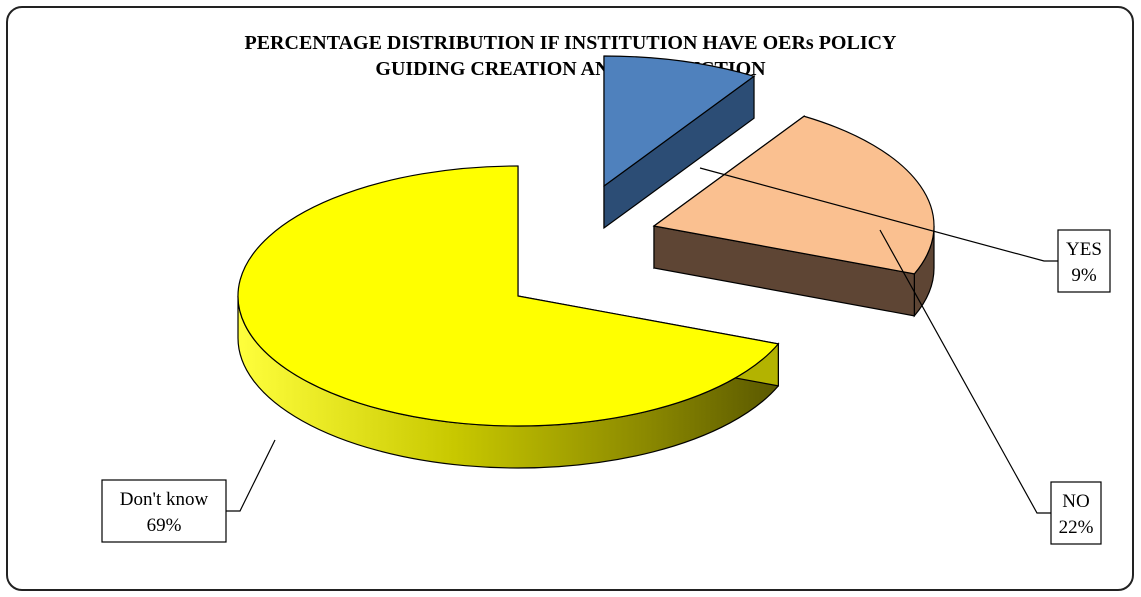 This screenshot has width=1141, height=597. I want to click on pie-slice-no, so click(793, 195).